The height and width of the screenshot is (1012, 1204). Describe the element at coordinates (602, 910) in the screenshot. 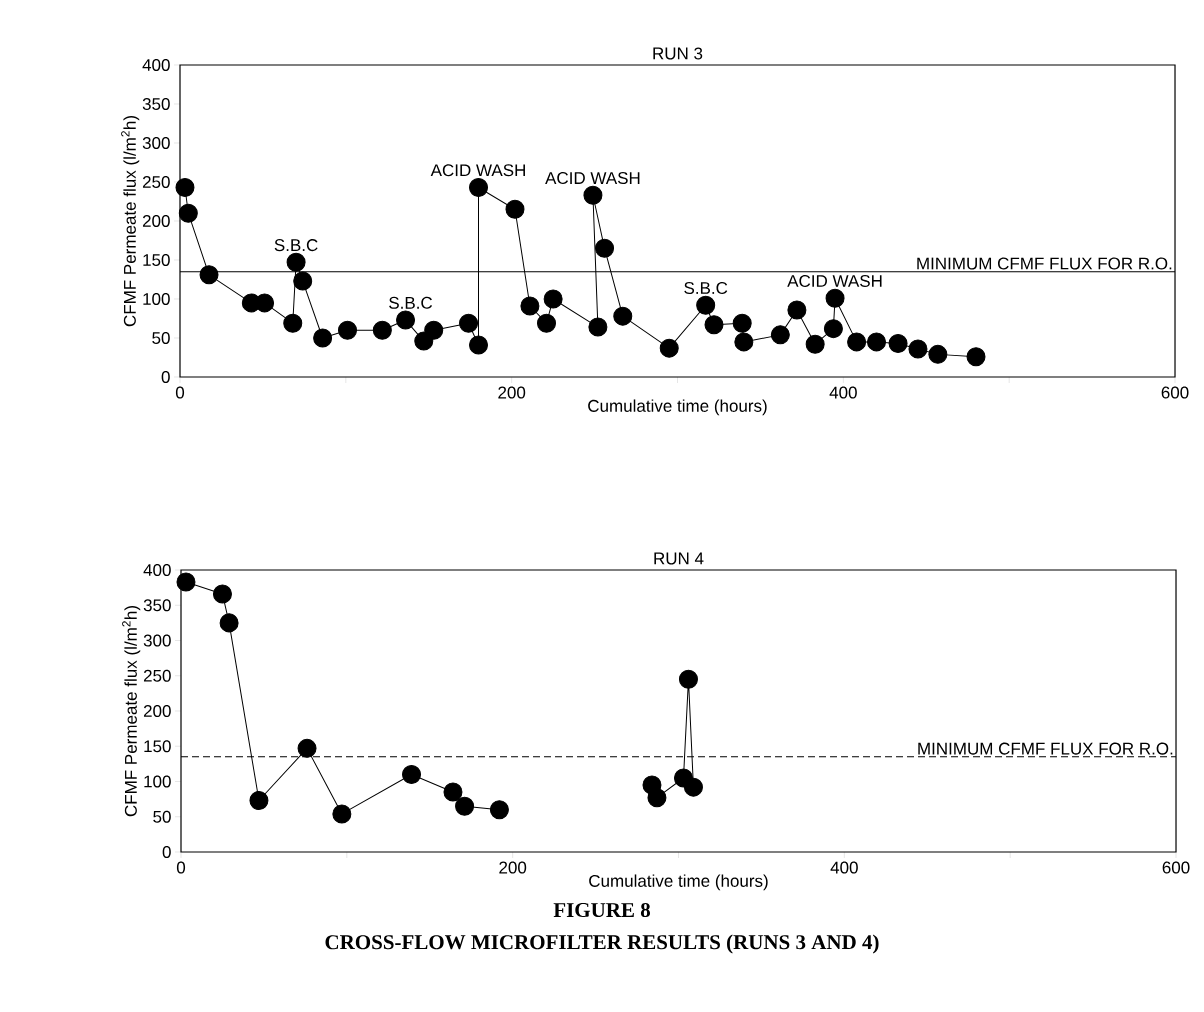

I see `caption: FIGURE 8` at that location.